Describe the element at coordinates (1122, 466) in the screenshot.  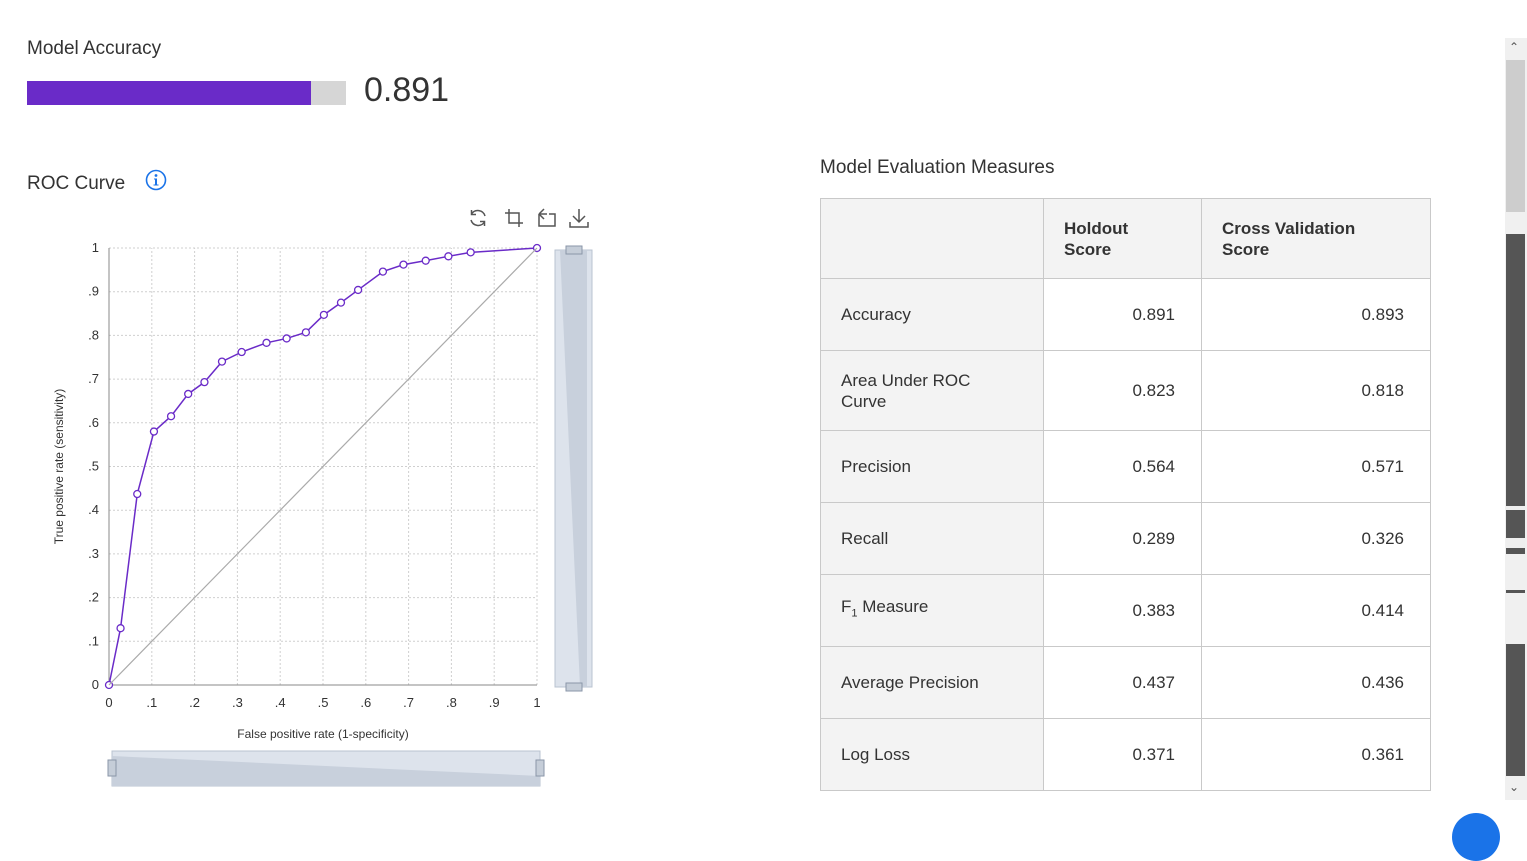
I see `holdout-value: 0.564` at that location.